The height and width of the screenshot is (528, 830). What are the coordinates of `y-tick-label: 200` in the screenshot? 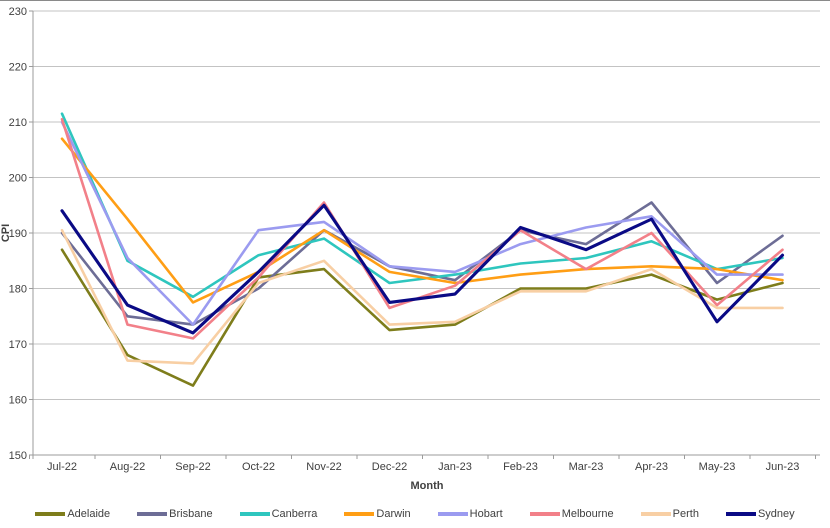 It's located at (18, 179).